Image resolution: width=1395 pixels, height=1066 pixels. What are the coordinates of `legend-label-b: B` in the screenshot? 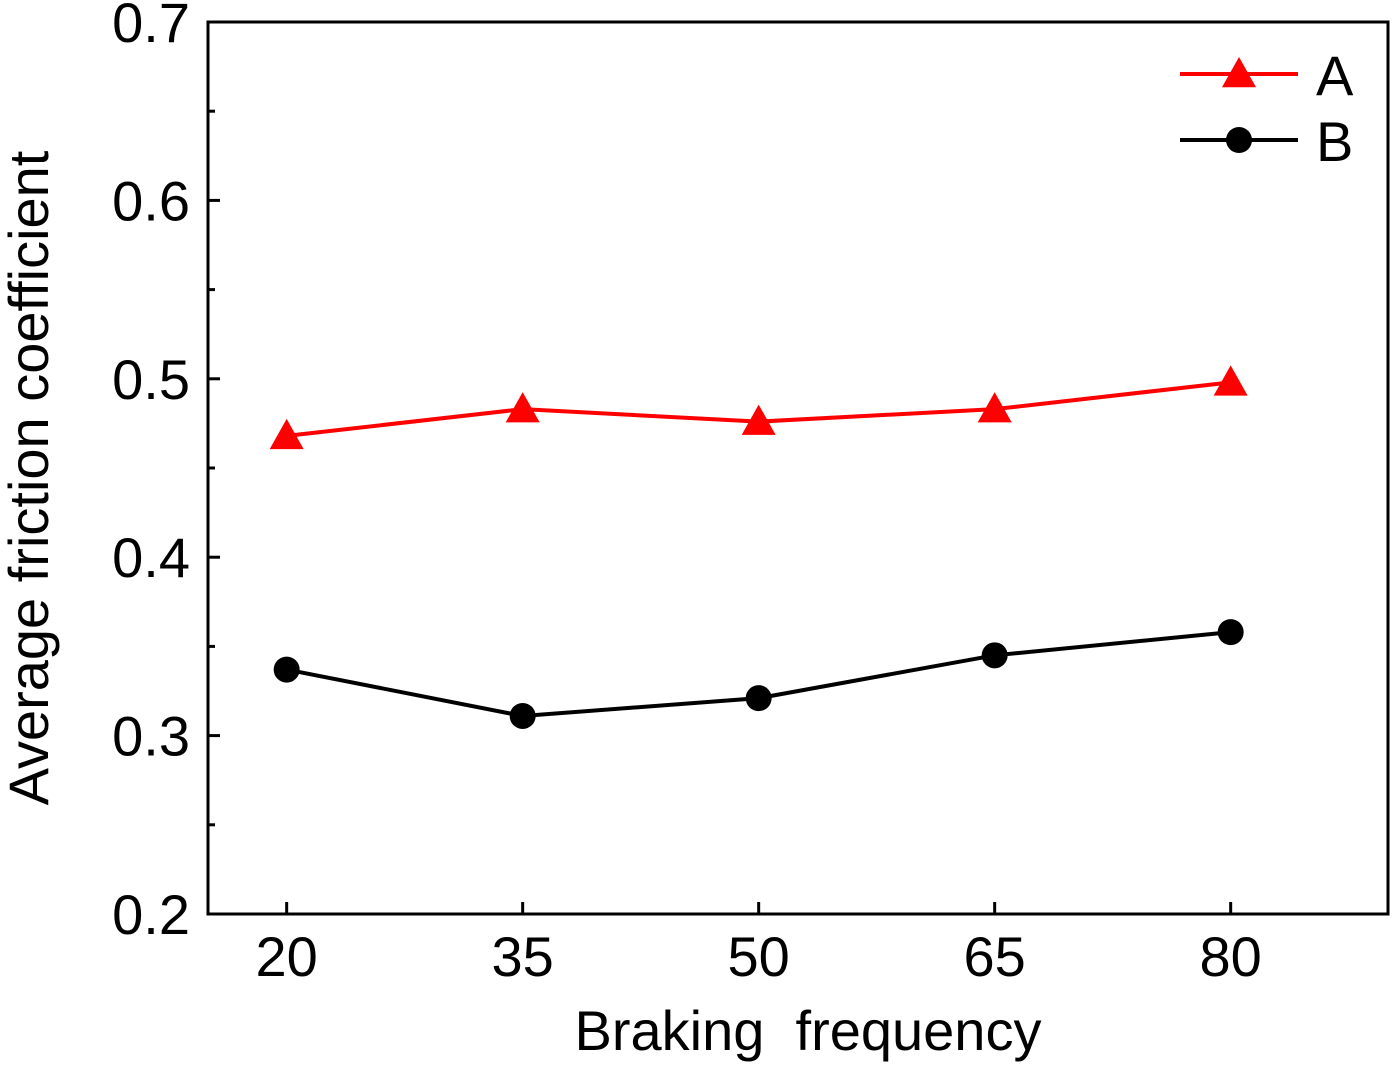 It's located at (1334, 141).